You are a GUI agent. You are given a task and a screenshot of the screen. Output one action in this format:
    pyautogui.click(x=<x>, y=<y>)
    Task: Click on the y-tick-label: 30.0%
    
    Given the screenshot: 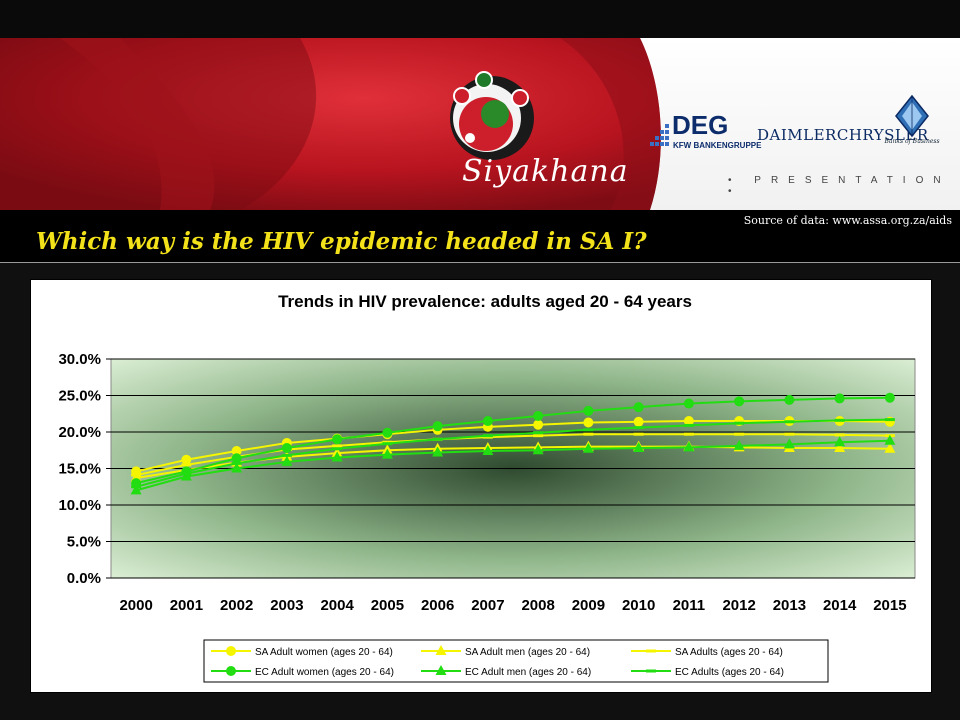 What is the action you would take?
    pyautogui.click(x=79, y=359)
    